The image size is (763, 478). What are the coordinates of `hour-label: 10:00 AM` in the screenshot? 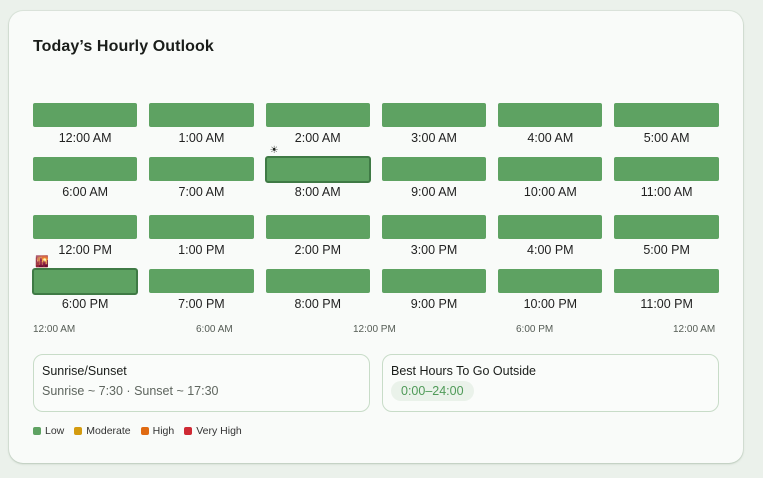 It's located at (550, 192).